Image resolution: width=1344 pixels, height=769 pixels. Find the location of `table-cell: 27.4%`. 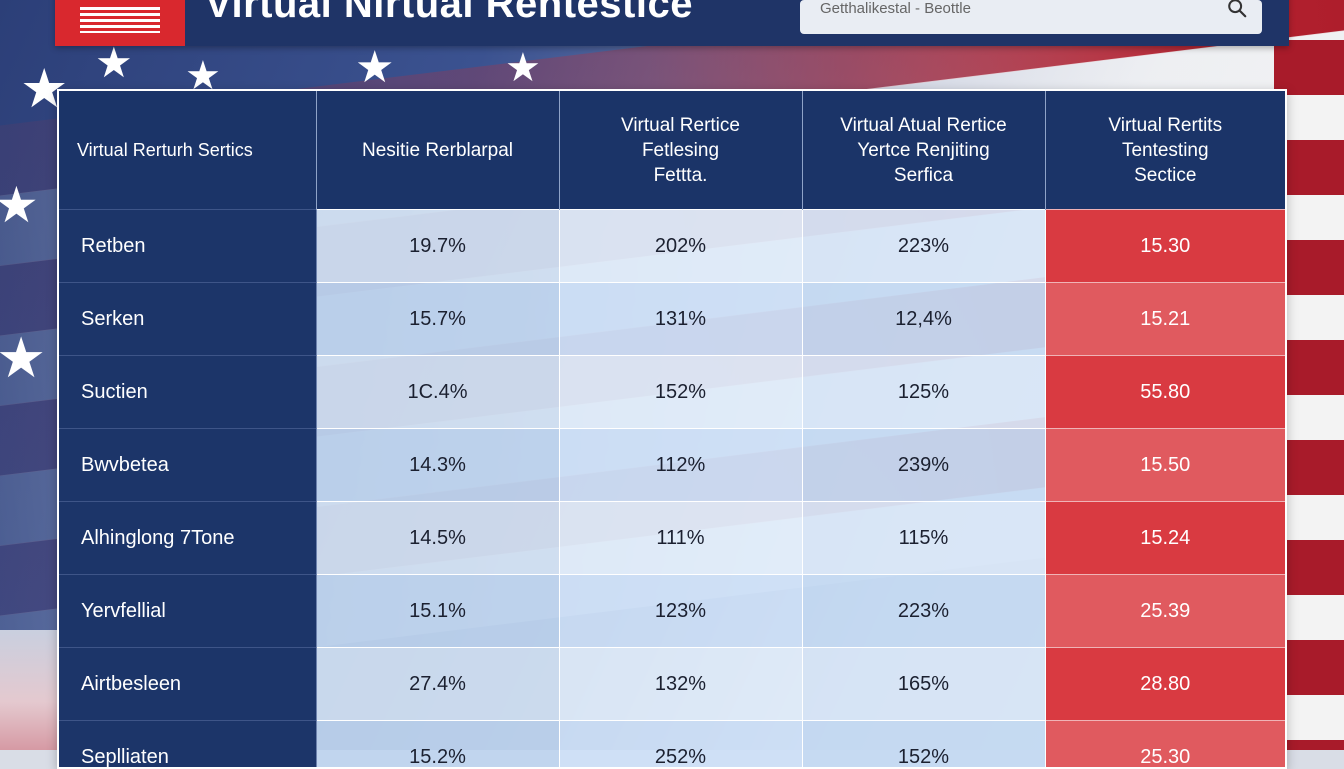

table-cell: 27.4% is located at coordinates (437, 684).